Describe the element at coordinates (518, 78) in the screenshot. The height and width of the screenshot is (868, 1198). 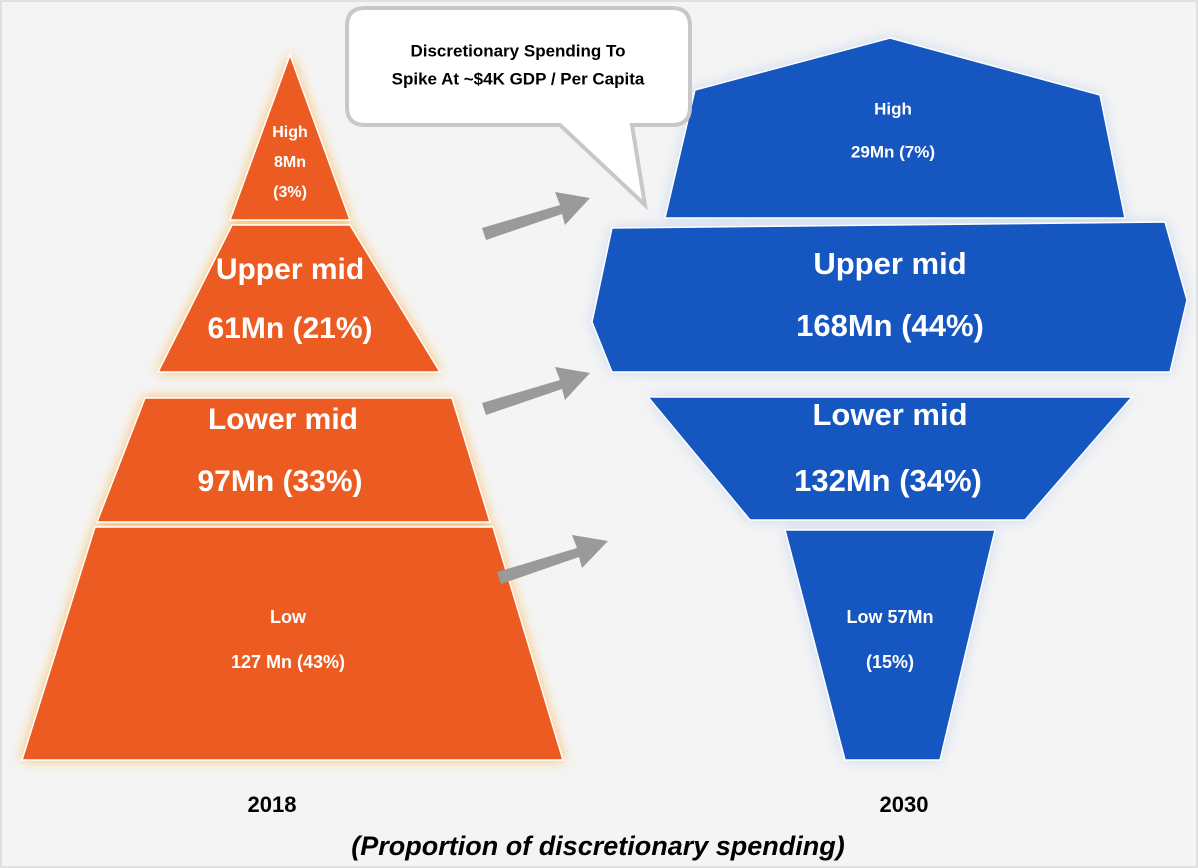
I see `callout-text: Spike At ~$4K GDP / Per Capita` at that location.